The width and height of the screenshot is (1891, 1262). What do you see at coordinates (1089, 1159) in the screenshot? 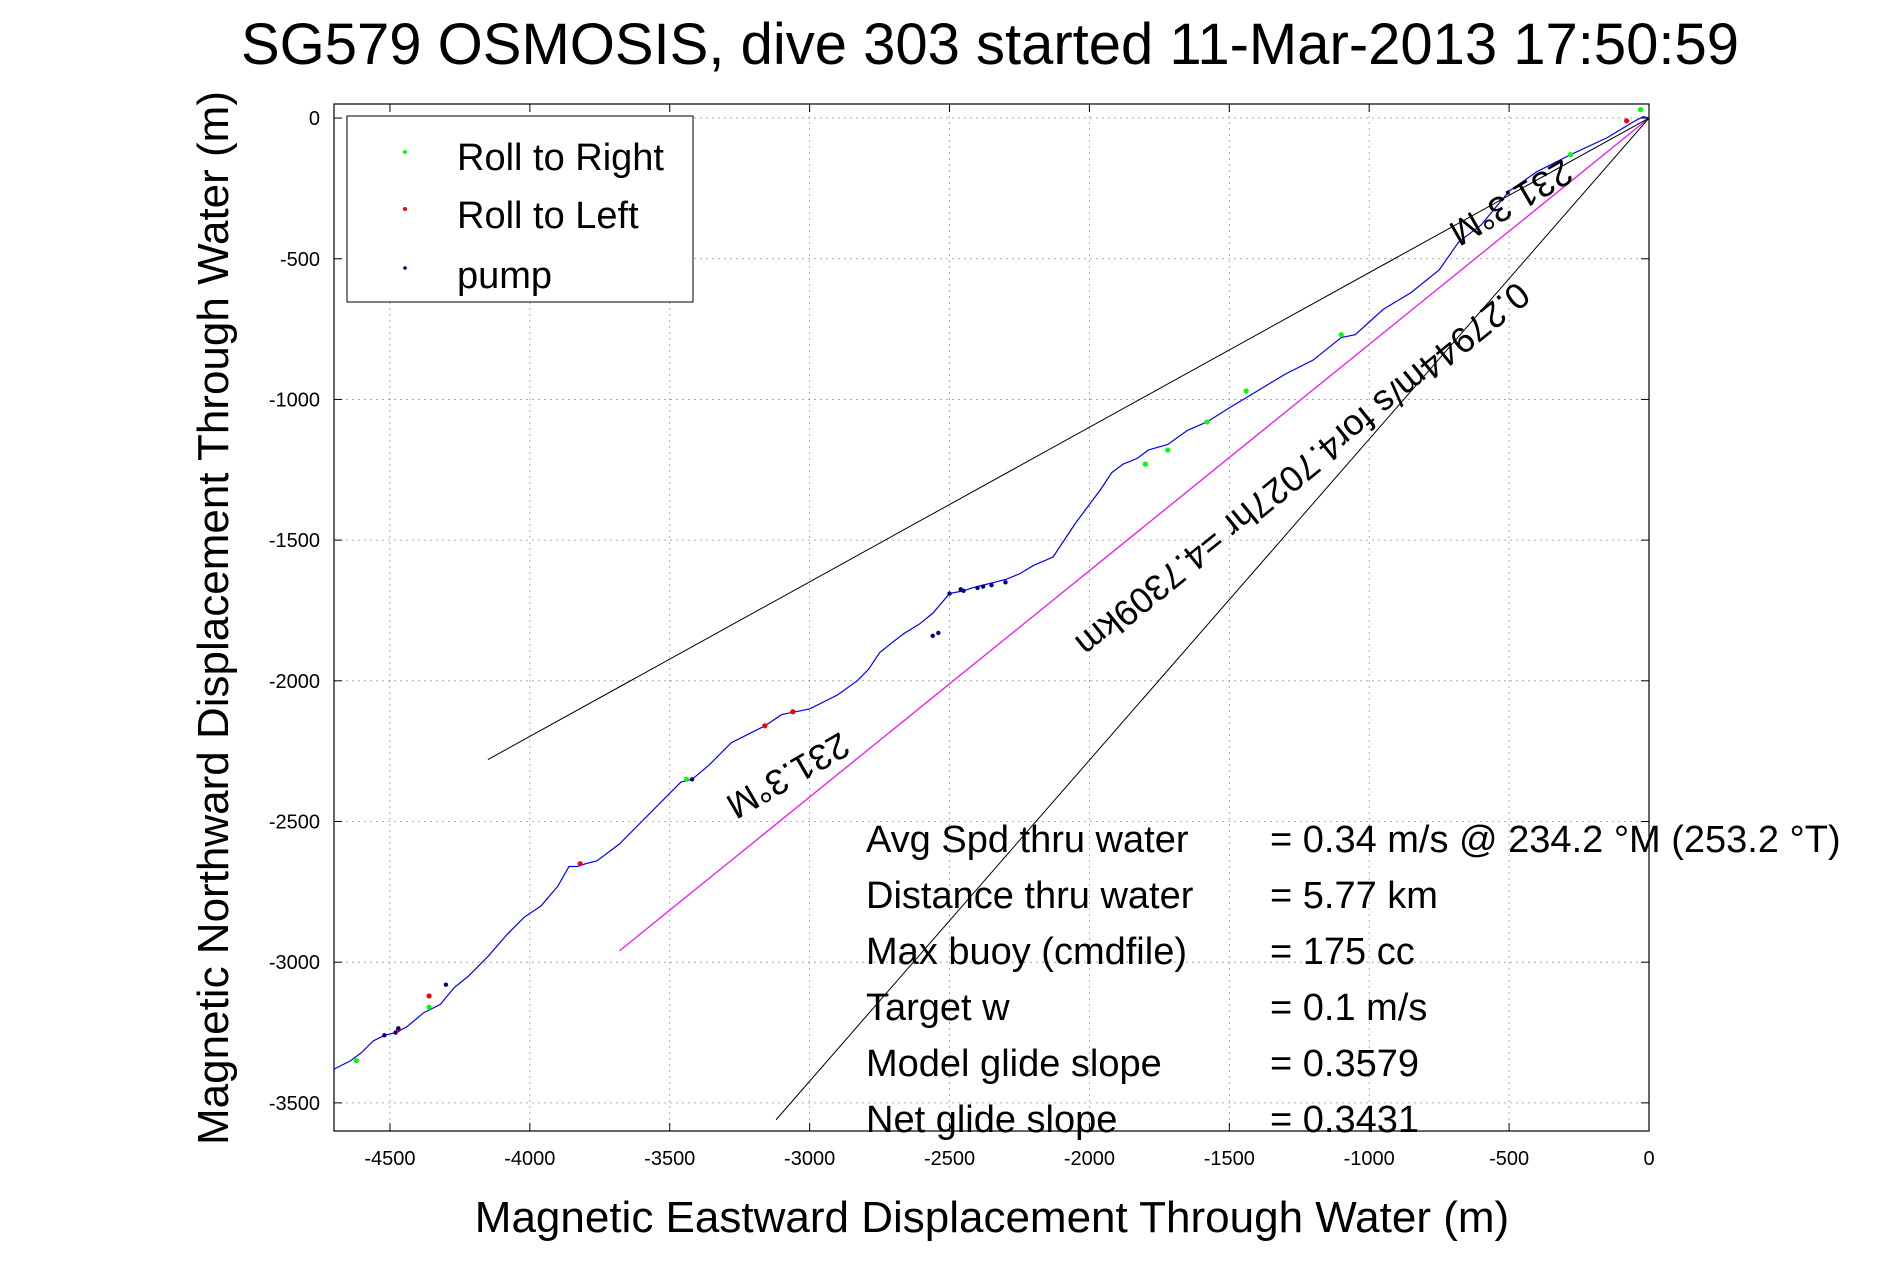
I see `x-tick-label: -2000` at bounding box center [1089, 1159].